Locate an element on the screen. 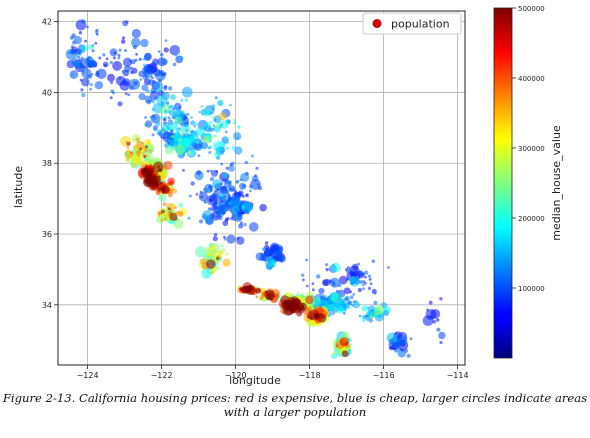 Image resolution: width=590 pixels, height=438 pixels. x-tick-label: −114 is located at coordinates (458, 375).